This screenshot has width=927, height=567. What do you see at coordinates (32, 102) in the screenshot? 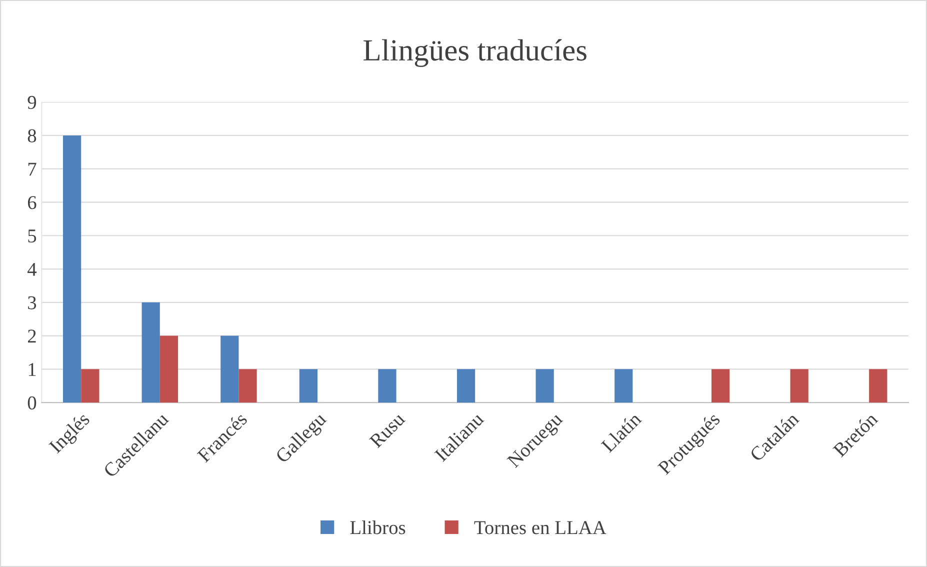
I see `y-tick-label: 9` at bounding box center [32, 102].